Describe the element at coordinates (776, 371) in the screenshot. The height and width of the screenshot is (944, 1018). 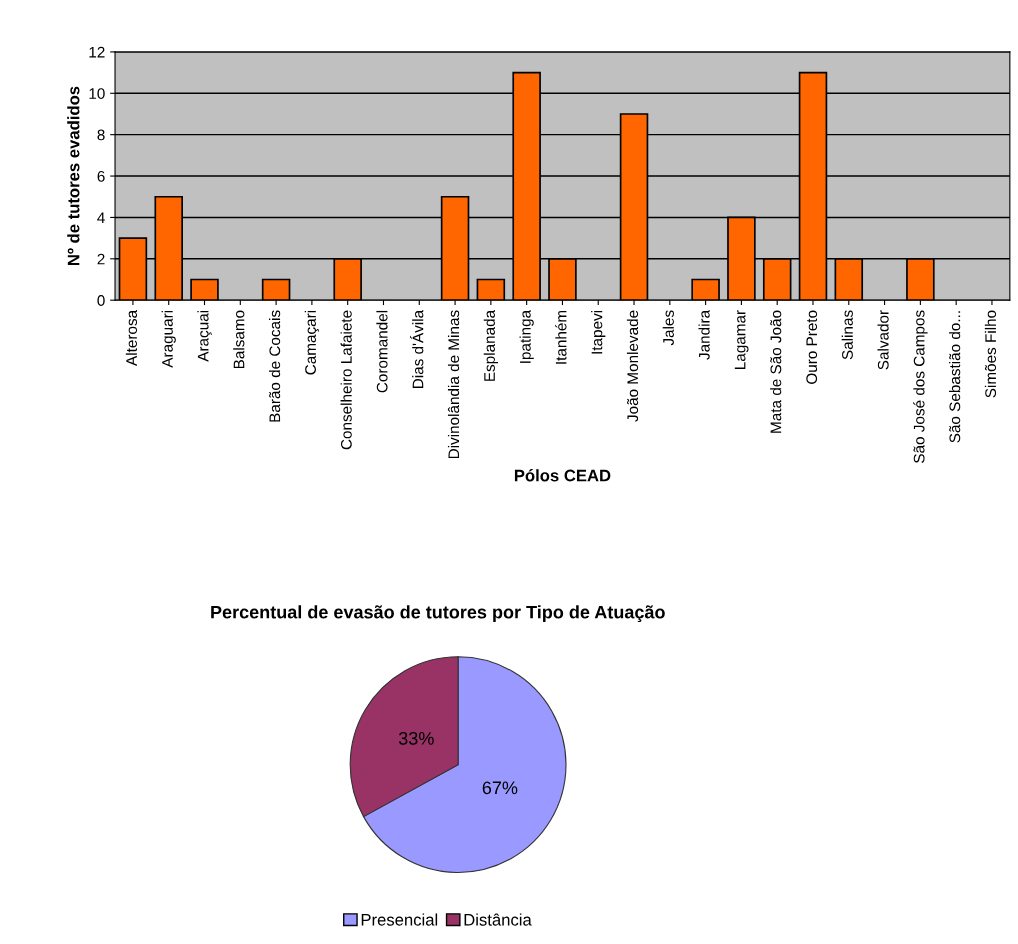
I see `x-tick-label: Mata de São João` at that location.